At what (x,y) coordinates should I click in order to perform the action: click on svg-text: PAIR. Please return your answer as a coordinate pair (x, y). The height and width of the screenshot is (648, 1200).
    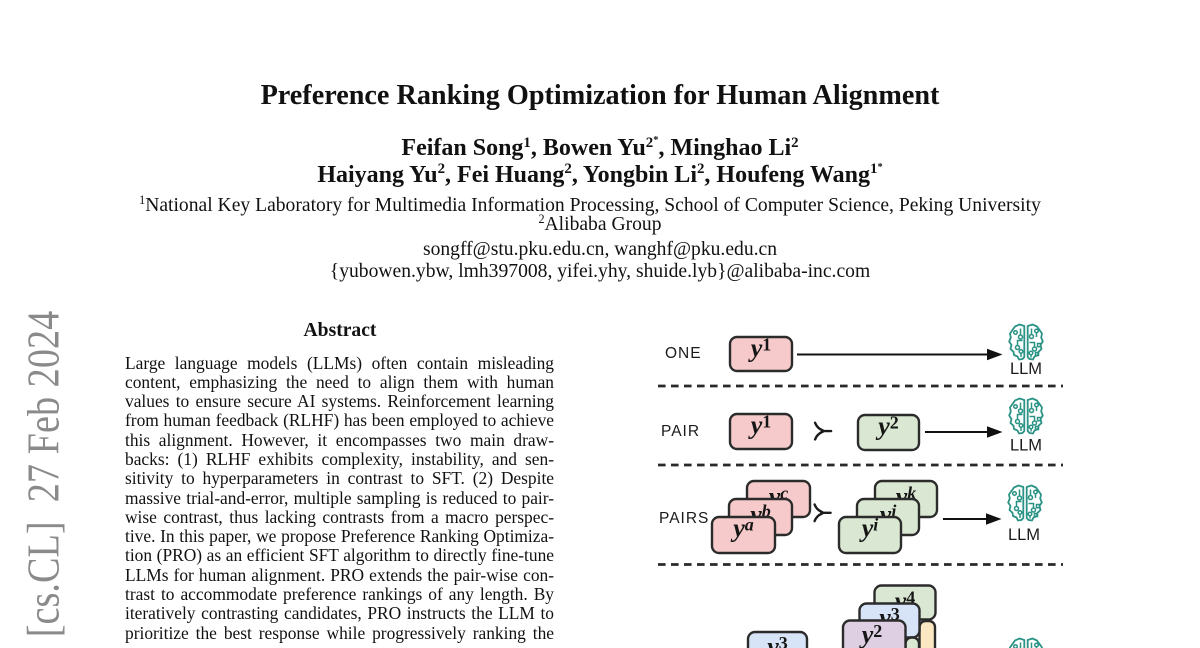
    Looking at the image, I should click on (680, 431).